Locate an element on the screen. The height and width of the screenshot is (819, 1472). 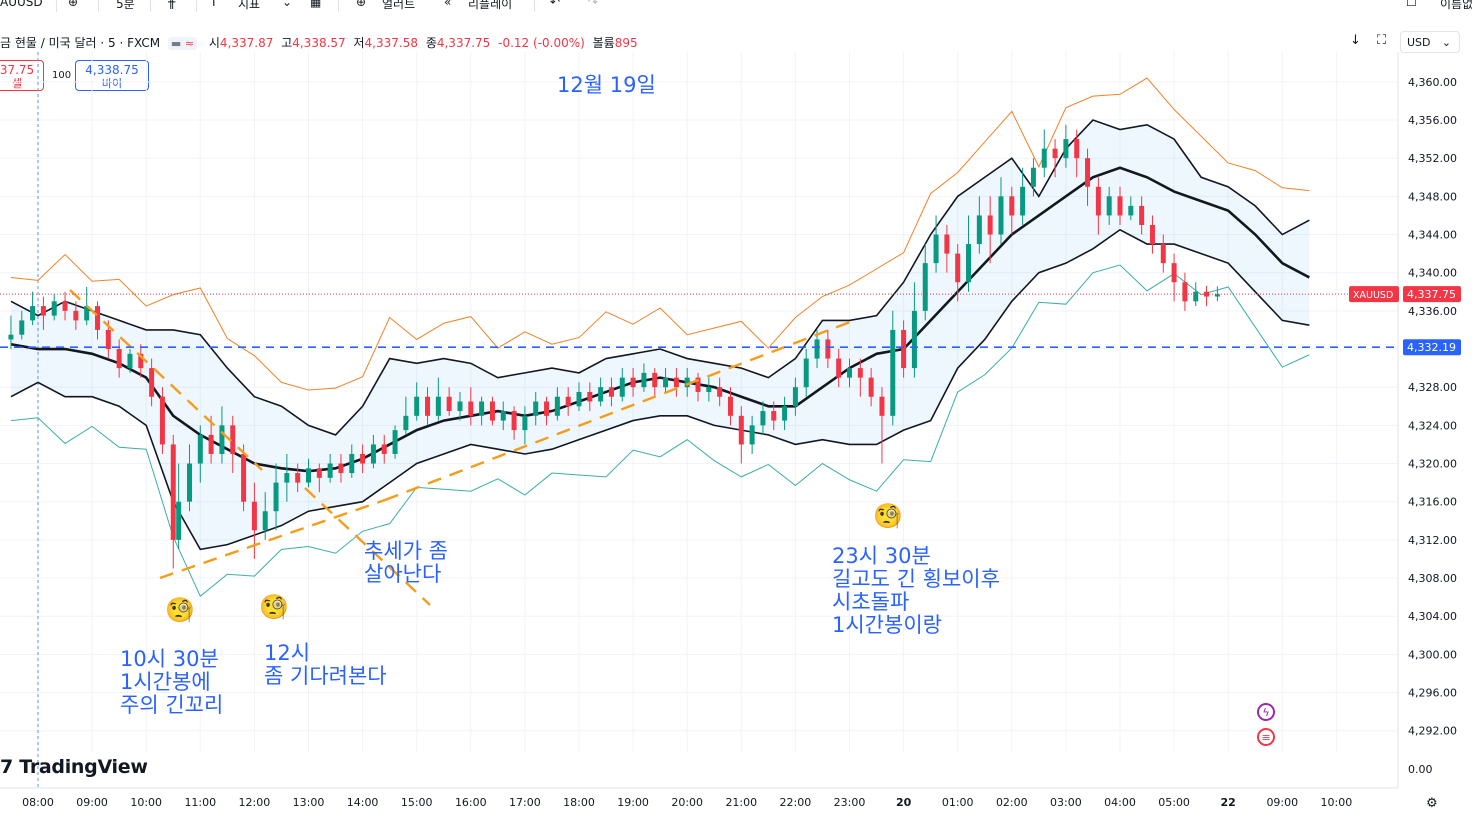
fullscreen-icon: ⛶ is located at coordinates (1382, 40).